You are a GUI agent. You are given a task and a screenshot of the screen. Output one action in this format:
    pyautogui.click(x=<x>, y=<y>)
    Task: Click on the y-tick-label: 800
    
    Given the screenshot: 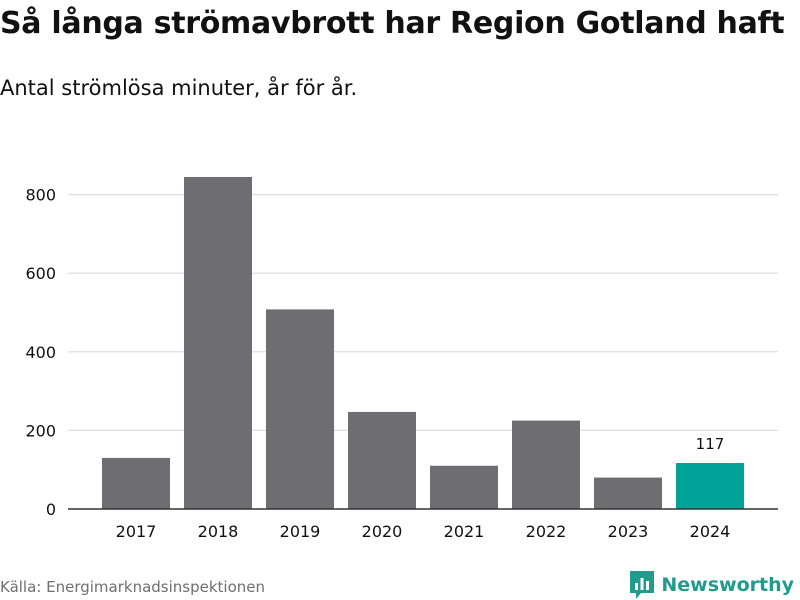 What is the action you would take?
    pyautogui.click(x=40, y=195)
    